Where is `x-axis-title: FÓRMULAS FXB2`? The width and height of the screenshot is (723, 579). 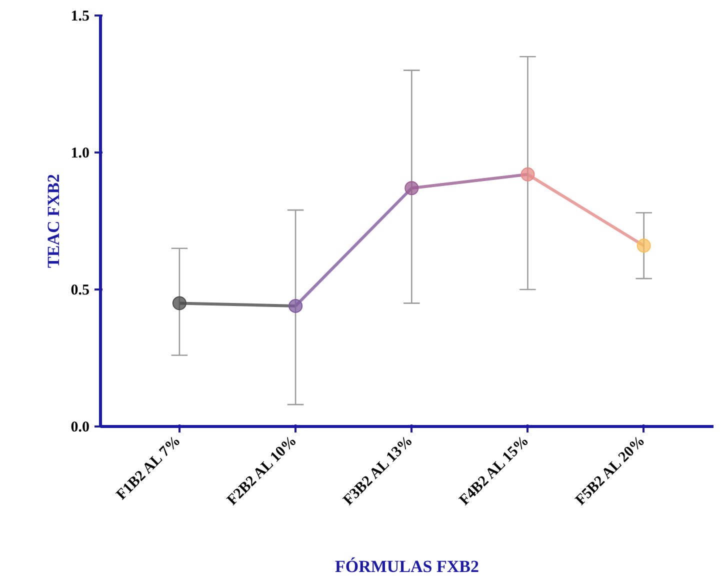
x-axis-title: FÓRMULAS FXB2 is located at coordinates (407, 566).